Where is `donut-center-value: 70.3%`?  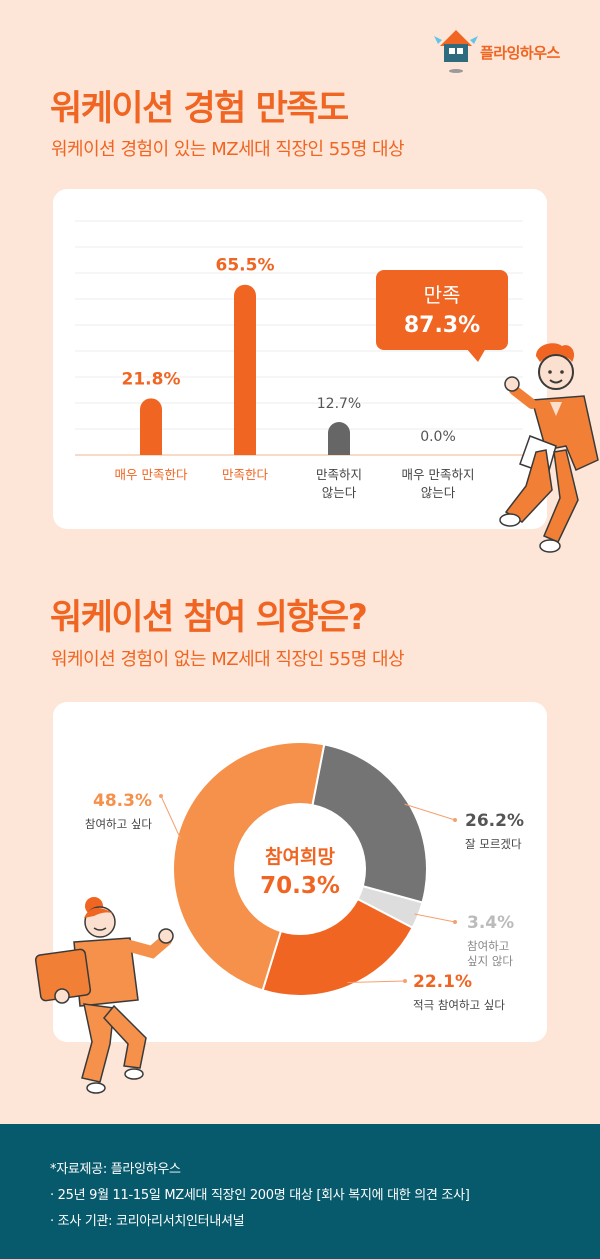
donut-center-value: 70.3% is located at coordinates (300, 886).